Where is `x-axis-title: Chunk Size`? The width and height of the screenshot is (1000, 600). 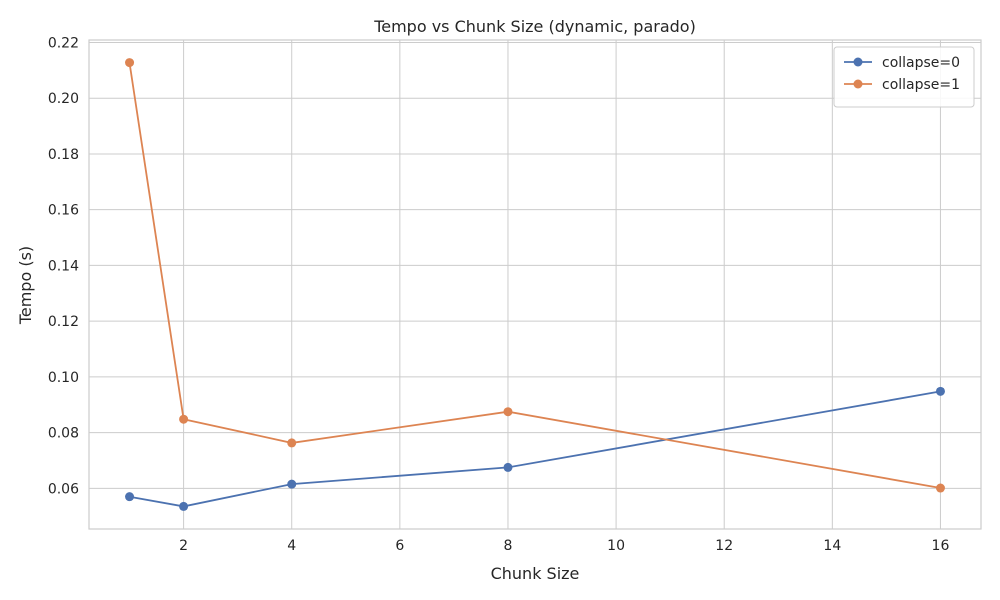 x-axis-title: Chunk Size is located at coordinates (535, 573).